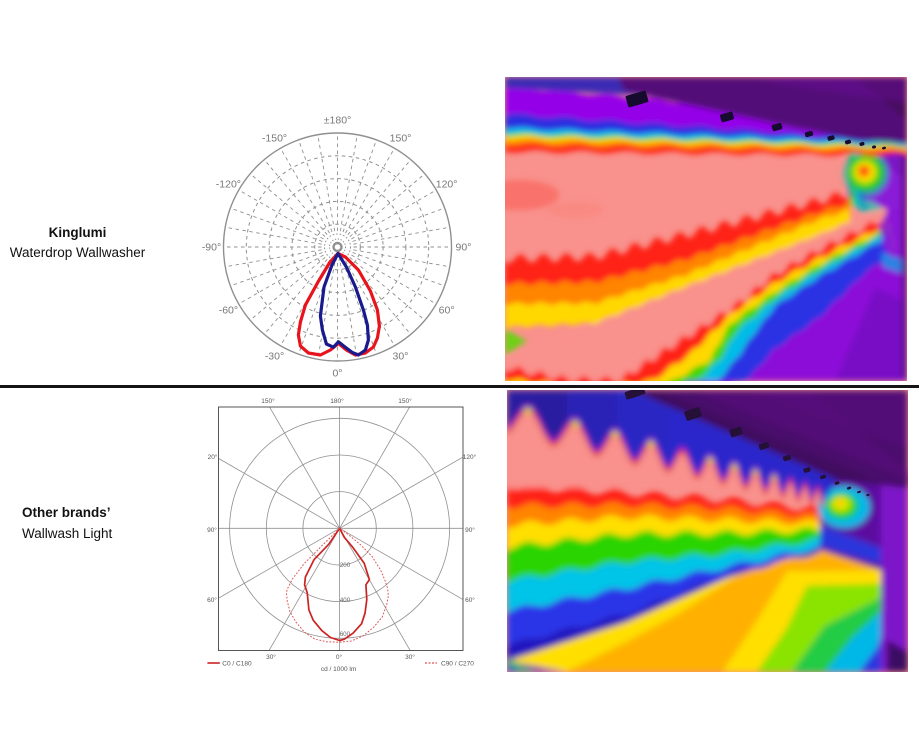 Image resolution: width=919 pixels, height=752 pixels. Describe the element at coordinates (457, 664) in the screenshot. I see `svg-text: C90 / C270` at that location.